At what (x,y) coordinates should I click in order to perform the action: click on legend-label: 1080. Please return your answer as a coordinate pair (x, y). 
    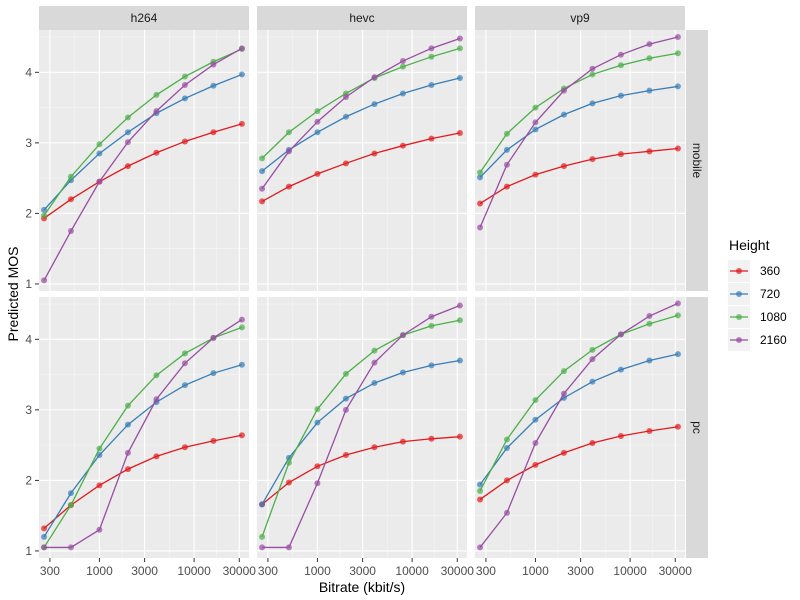
    Looking at the image, I should click on (773, 317).